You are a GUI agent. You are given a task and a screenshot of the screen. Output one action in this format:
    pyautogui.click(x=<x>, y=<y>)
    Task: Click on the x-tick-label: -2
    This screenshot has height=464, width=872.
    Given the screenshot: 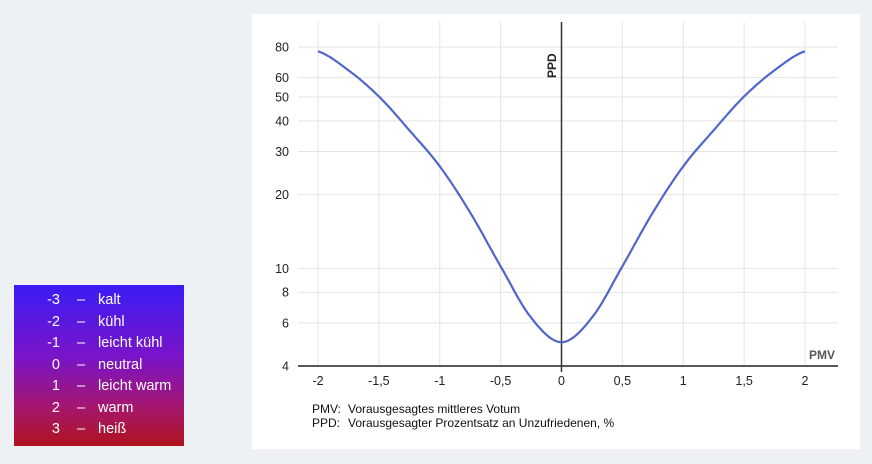 What is the action you would take?
    pyautogui.click(x=317, y=381)
    